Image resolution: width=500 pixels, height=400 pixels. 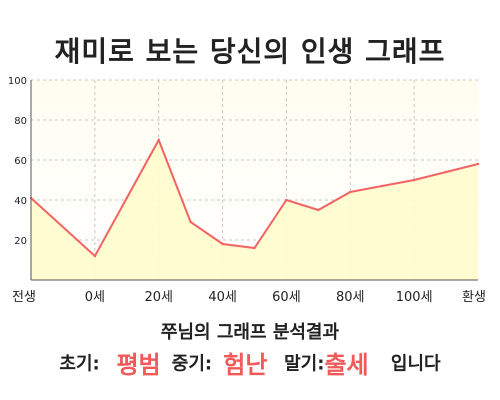 What do you see at coordinates (158, 297) in the screenshot?
I see `x-tick-label: 20세` at bounding box center [158, 297].